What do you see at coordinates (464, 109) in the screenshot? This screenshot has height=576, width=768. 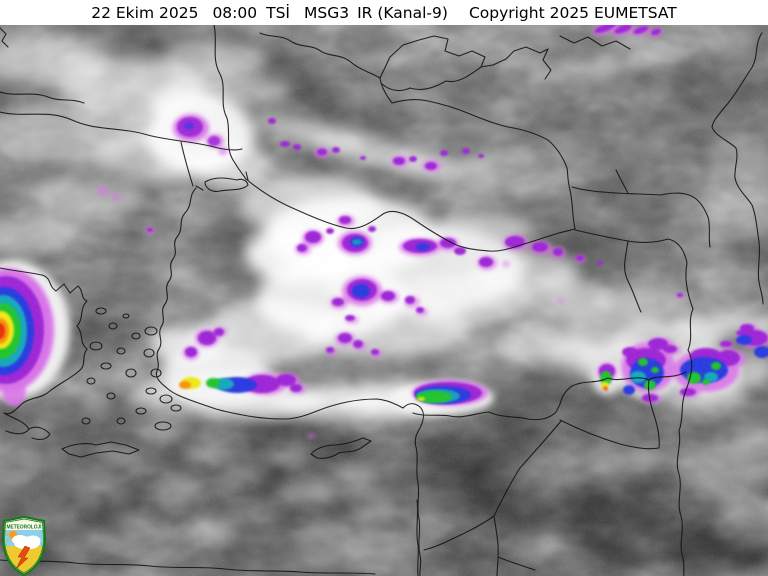 I see `russia-blacksea-coast` at bounding box center [464, 109].